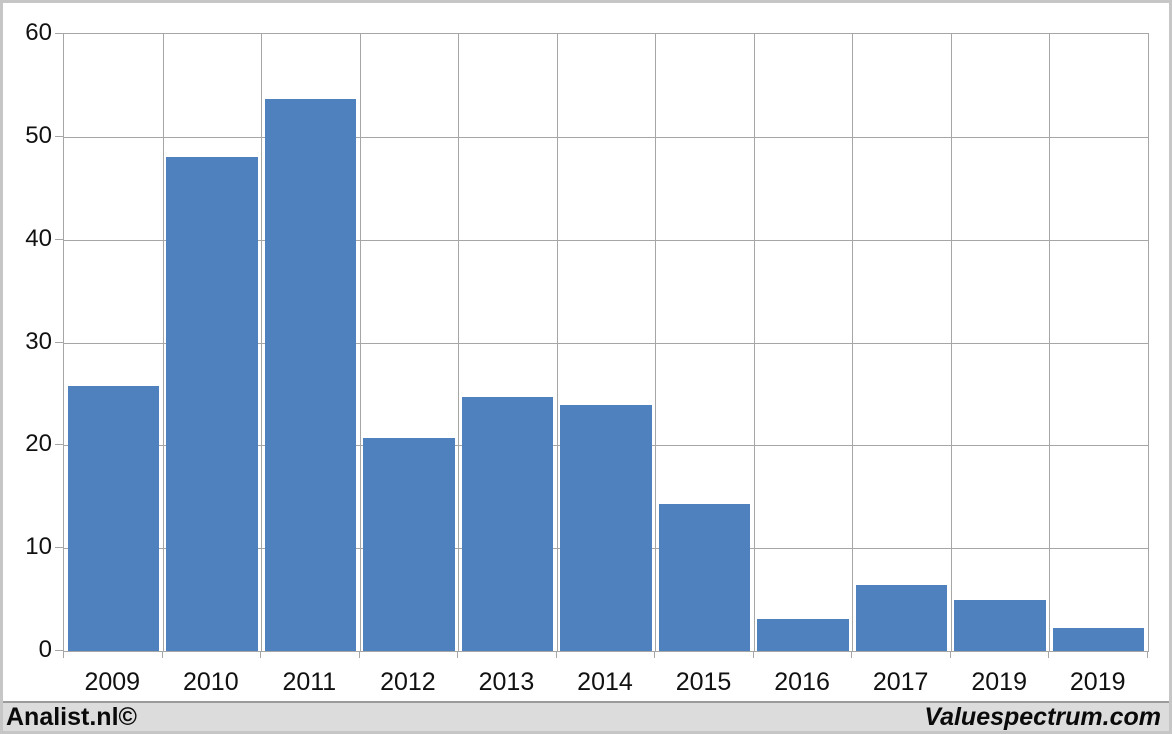 The width and height of the screenshot is (1172, 734). Describe the element at coordinates (38, 547) in the screenshot. I see `y-tick-label: 10` at that location.